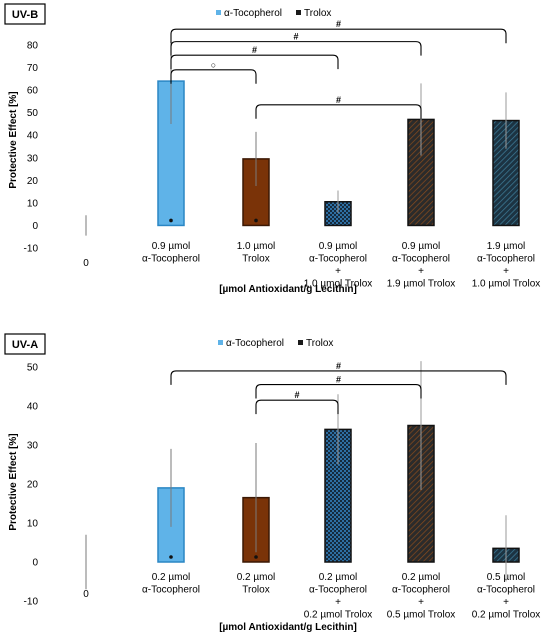 This screenshot has width=550, height=636. I want to click on significance-mark: ○, so click(213, 65).